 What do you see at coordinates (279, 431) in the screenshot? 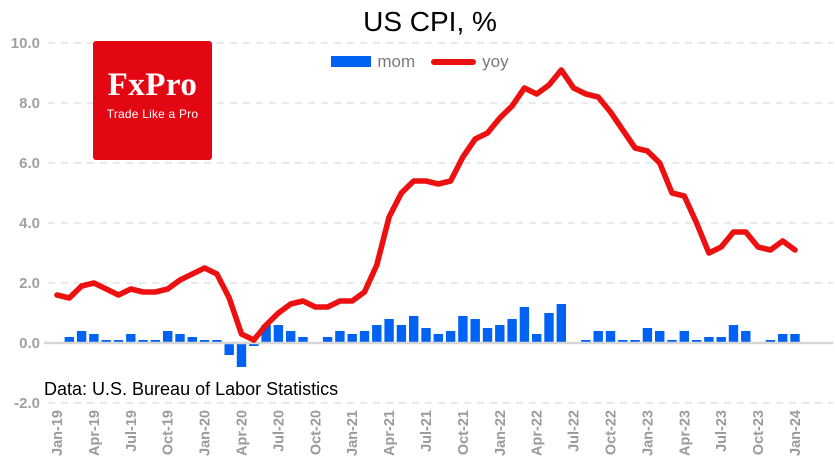
I see `x-tick-label: Jul-20` at bounding box center [279, 431].